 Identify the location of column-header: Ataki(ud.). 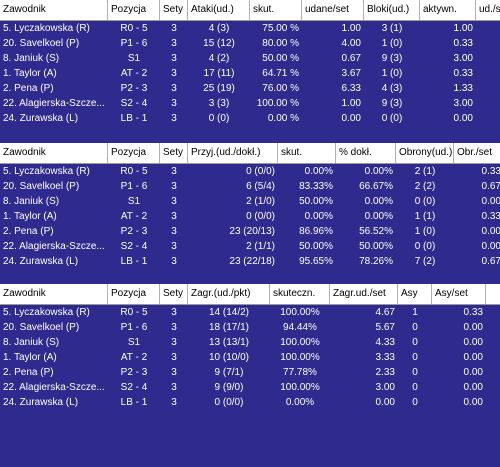
(219, 10).